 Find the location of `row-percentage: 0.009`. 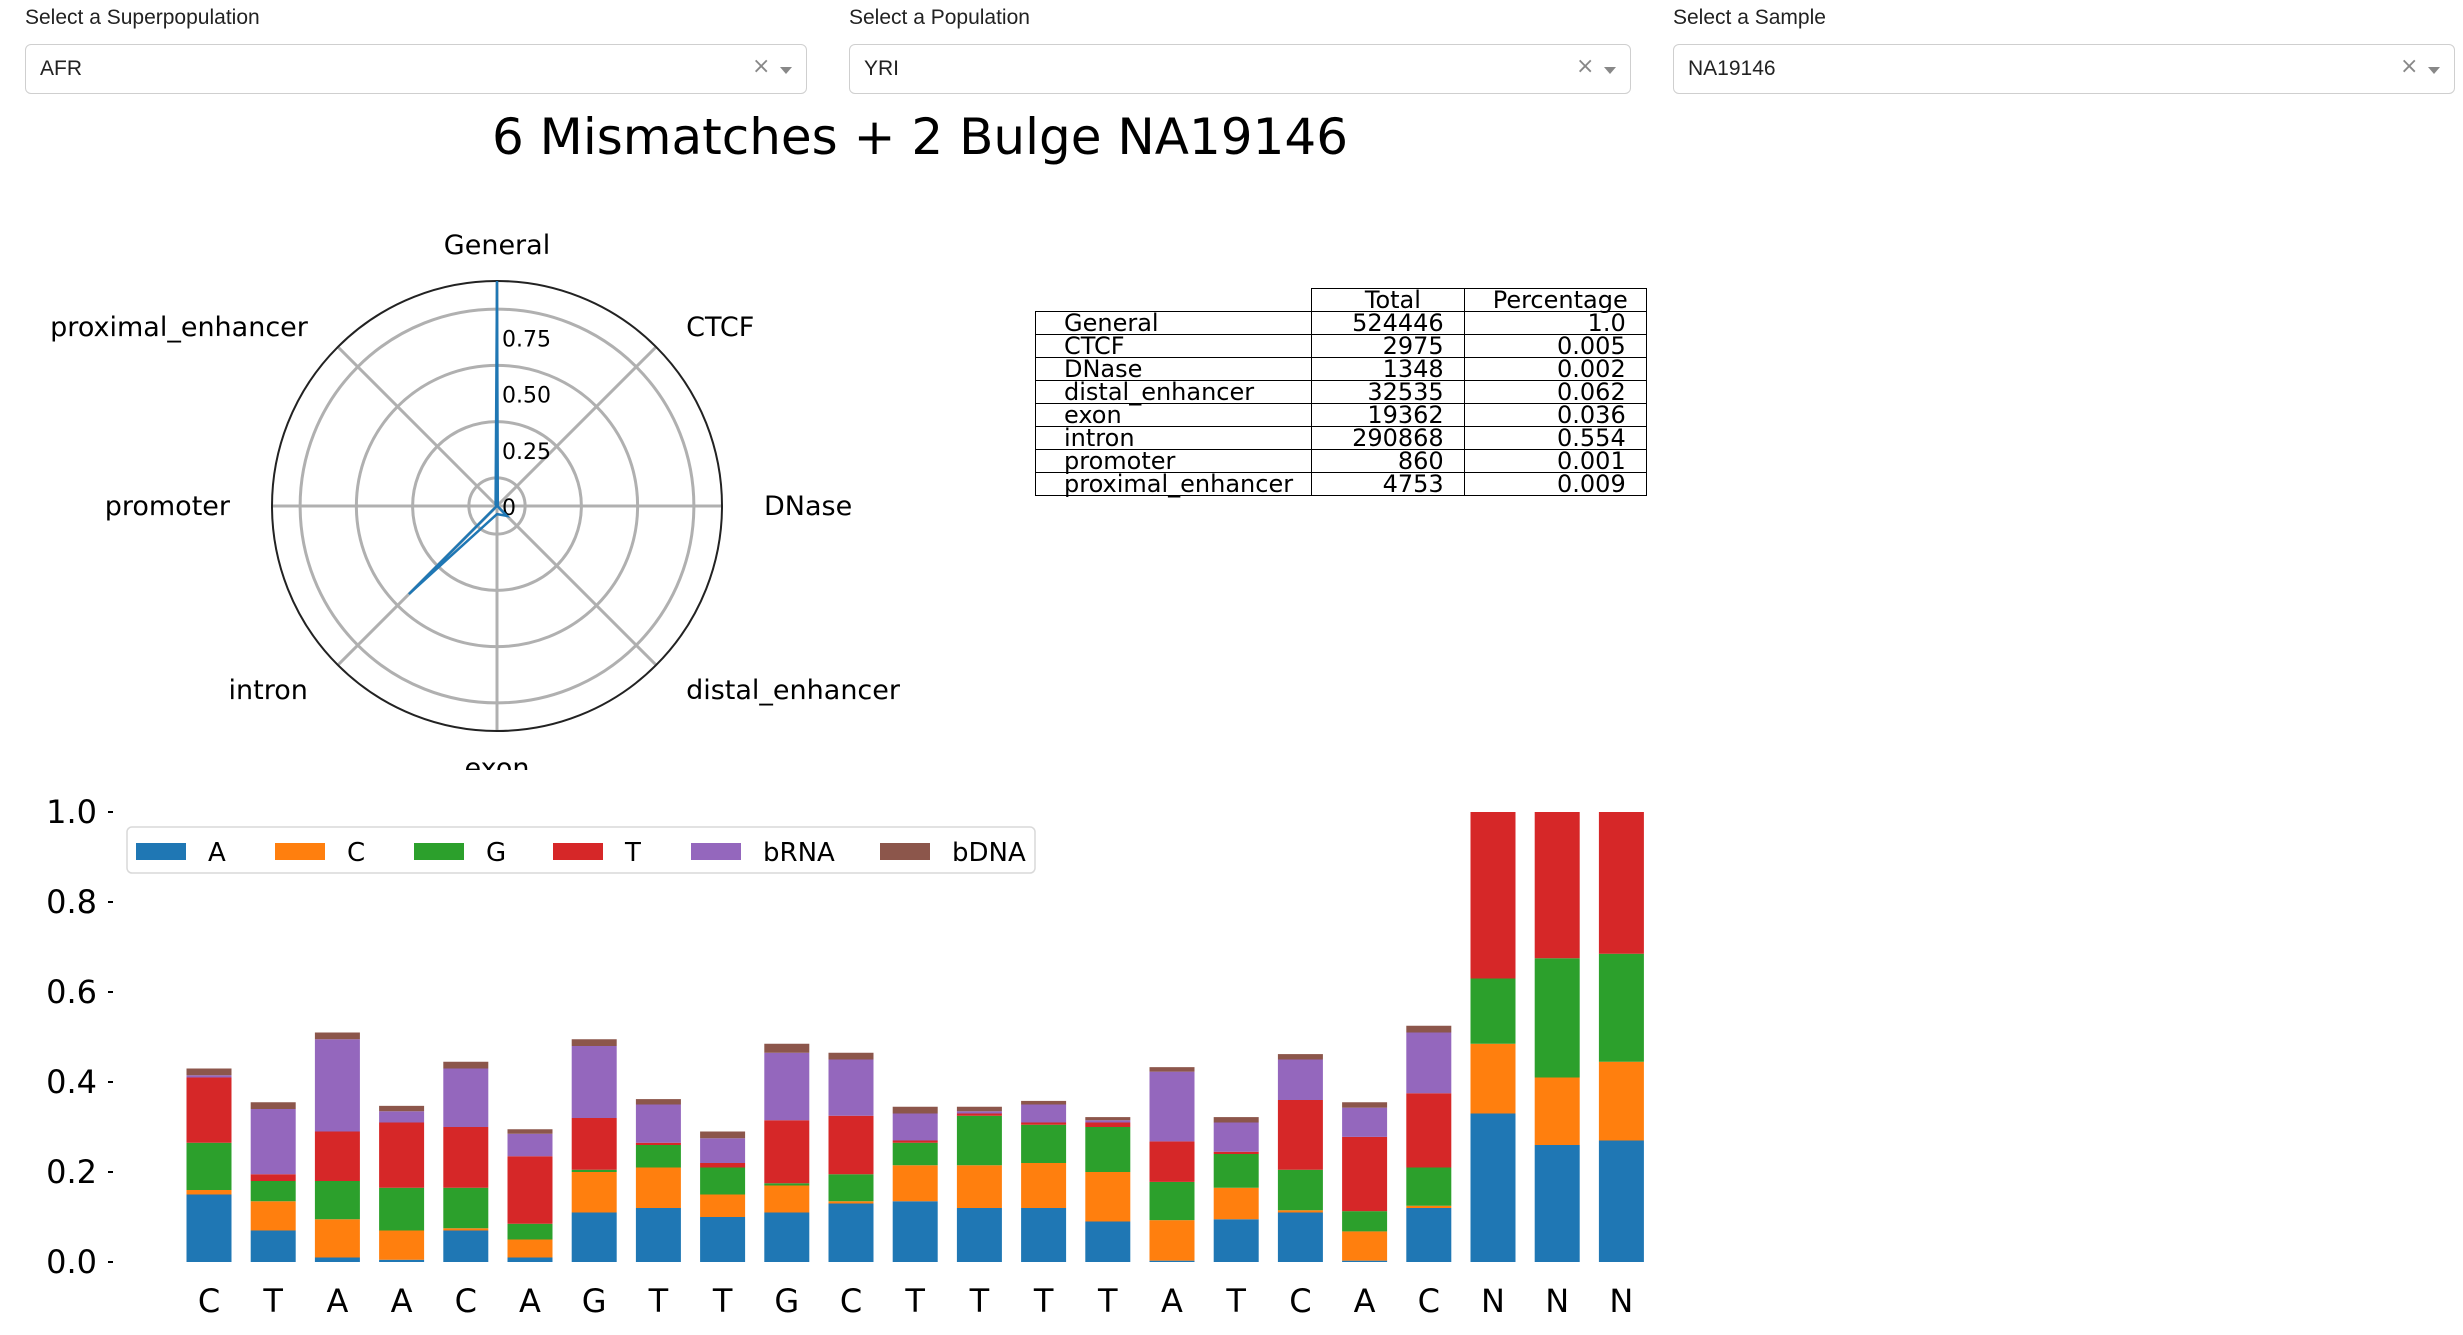

row-percentage: 0.009 is located at coordinates (1555, 484).